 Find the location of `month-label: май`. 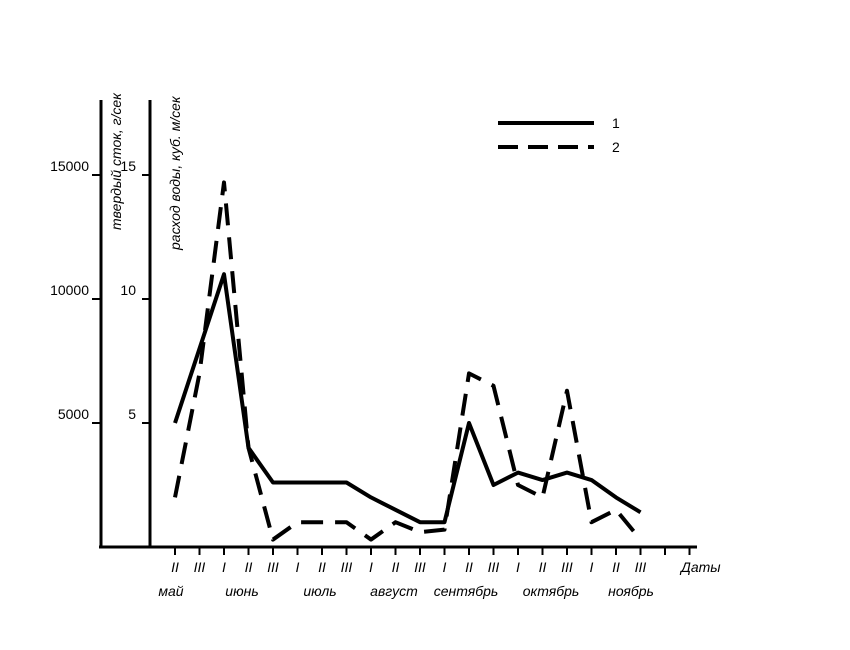

month-label: май is located at coordinates (170, 591).